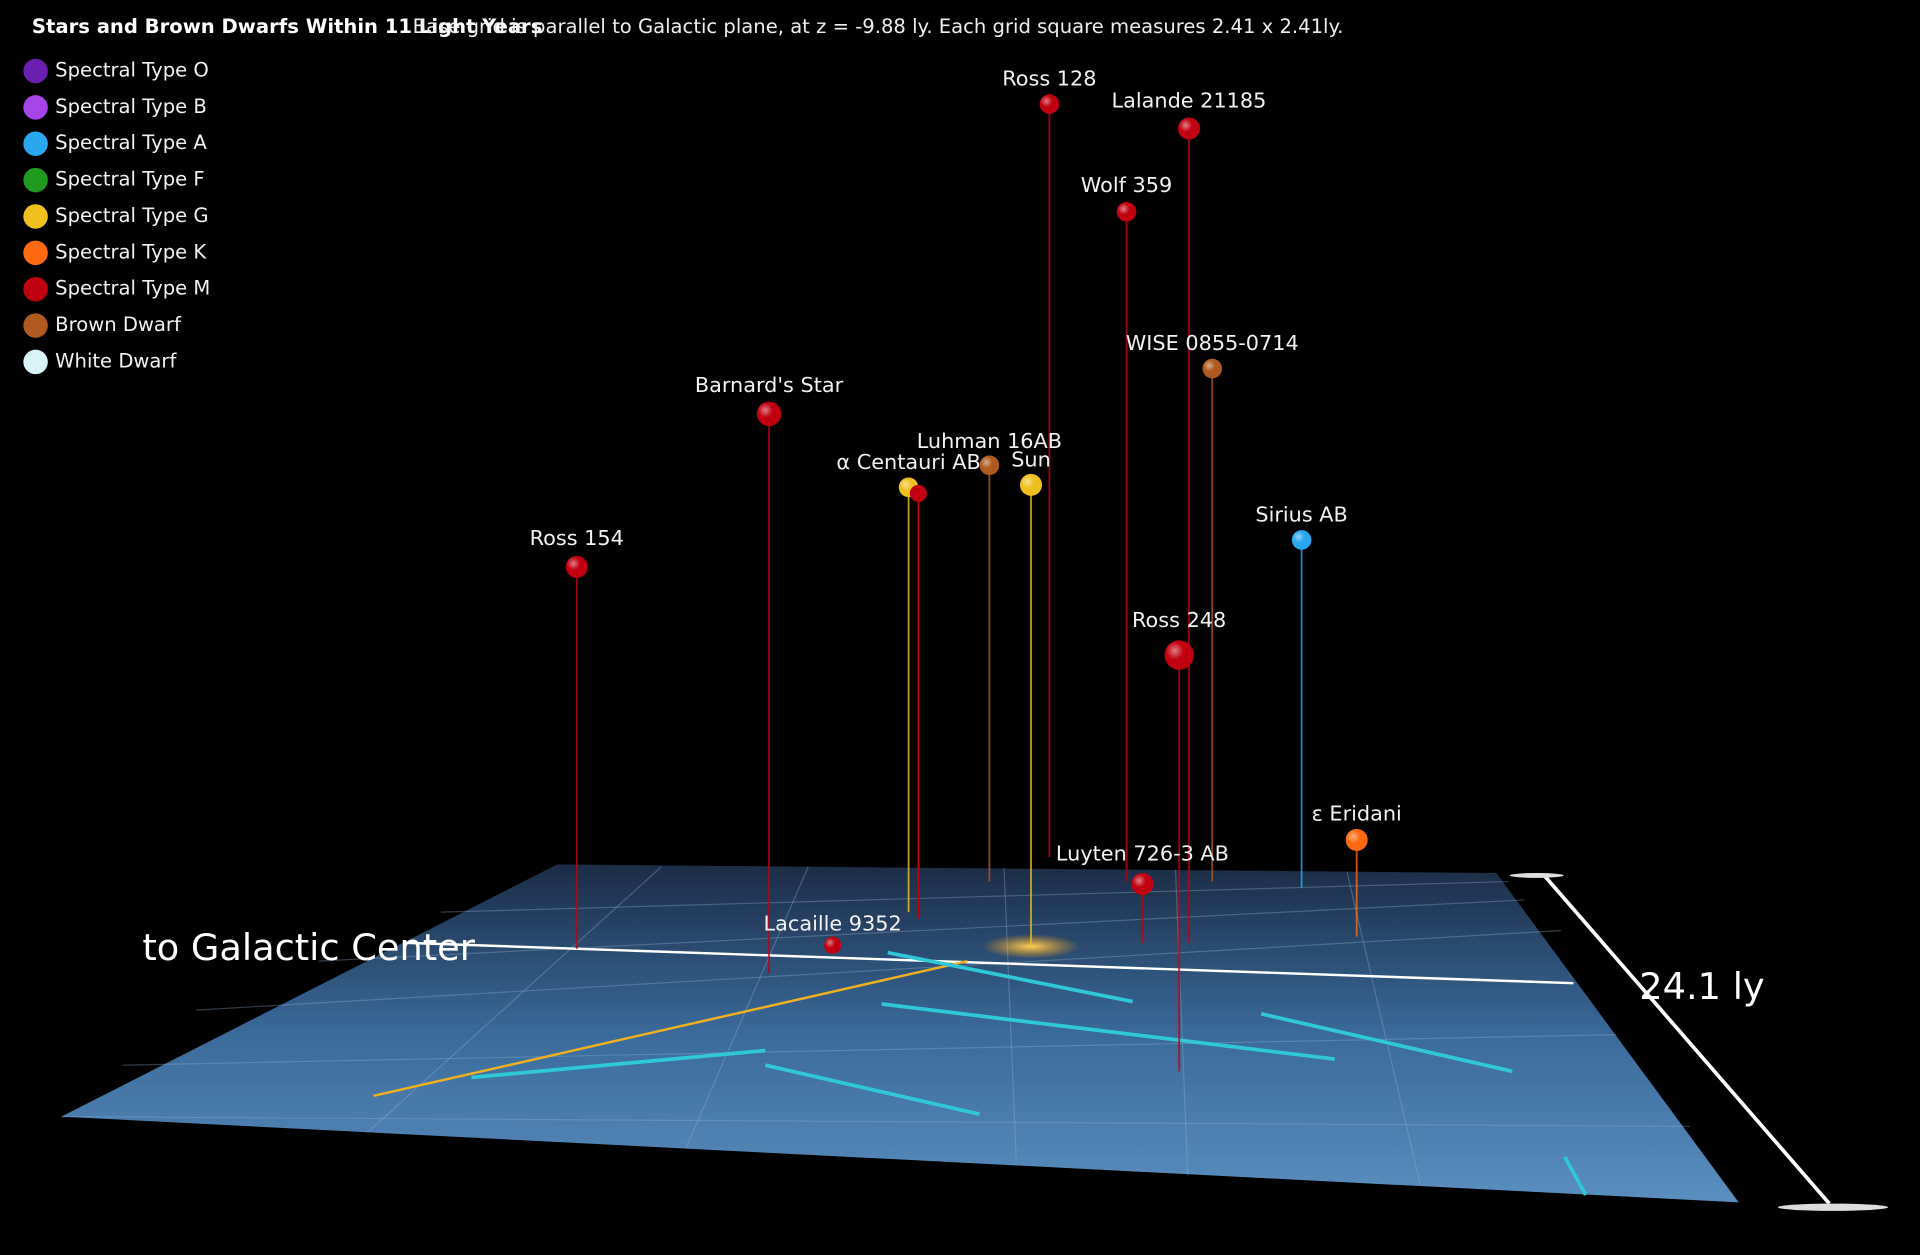 Image resolution: width=1920 pixels, height=1255 pixels. I want to click on galactic-line, so click(989, 963).